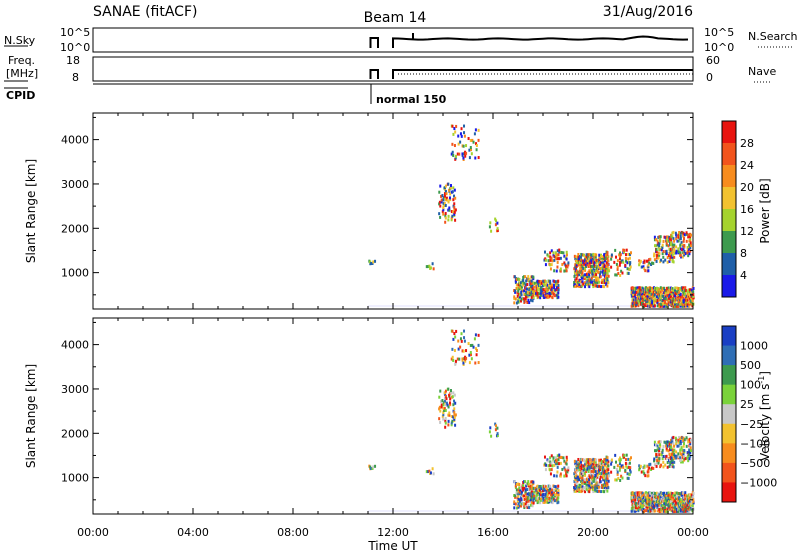 The image size is (800, 554). What do you see at coordinates (751, 424) in the screenshot?
I see `colorbar-tick-label: −25` at bounding box center [751, 424].